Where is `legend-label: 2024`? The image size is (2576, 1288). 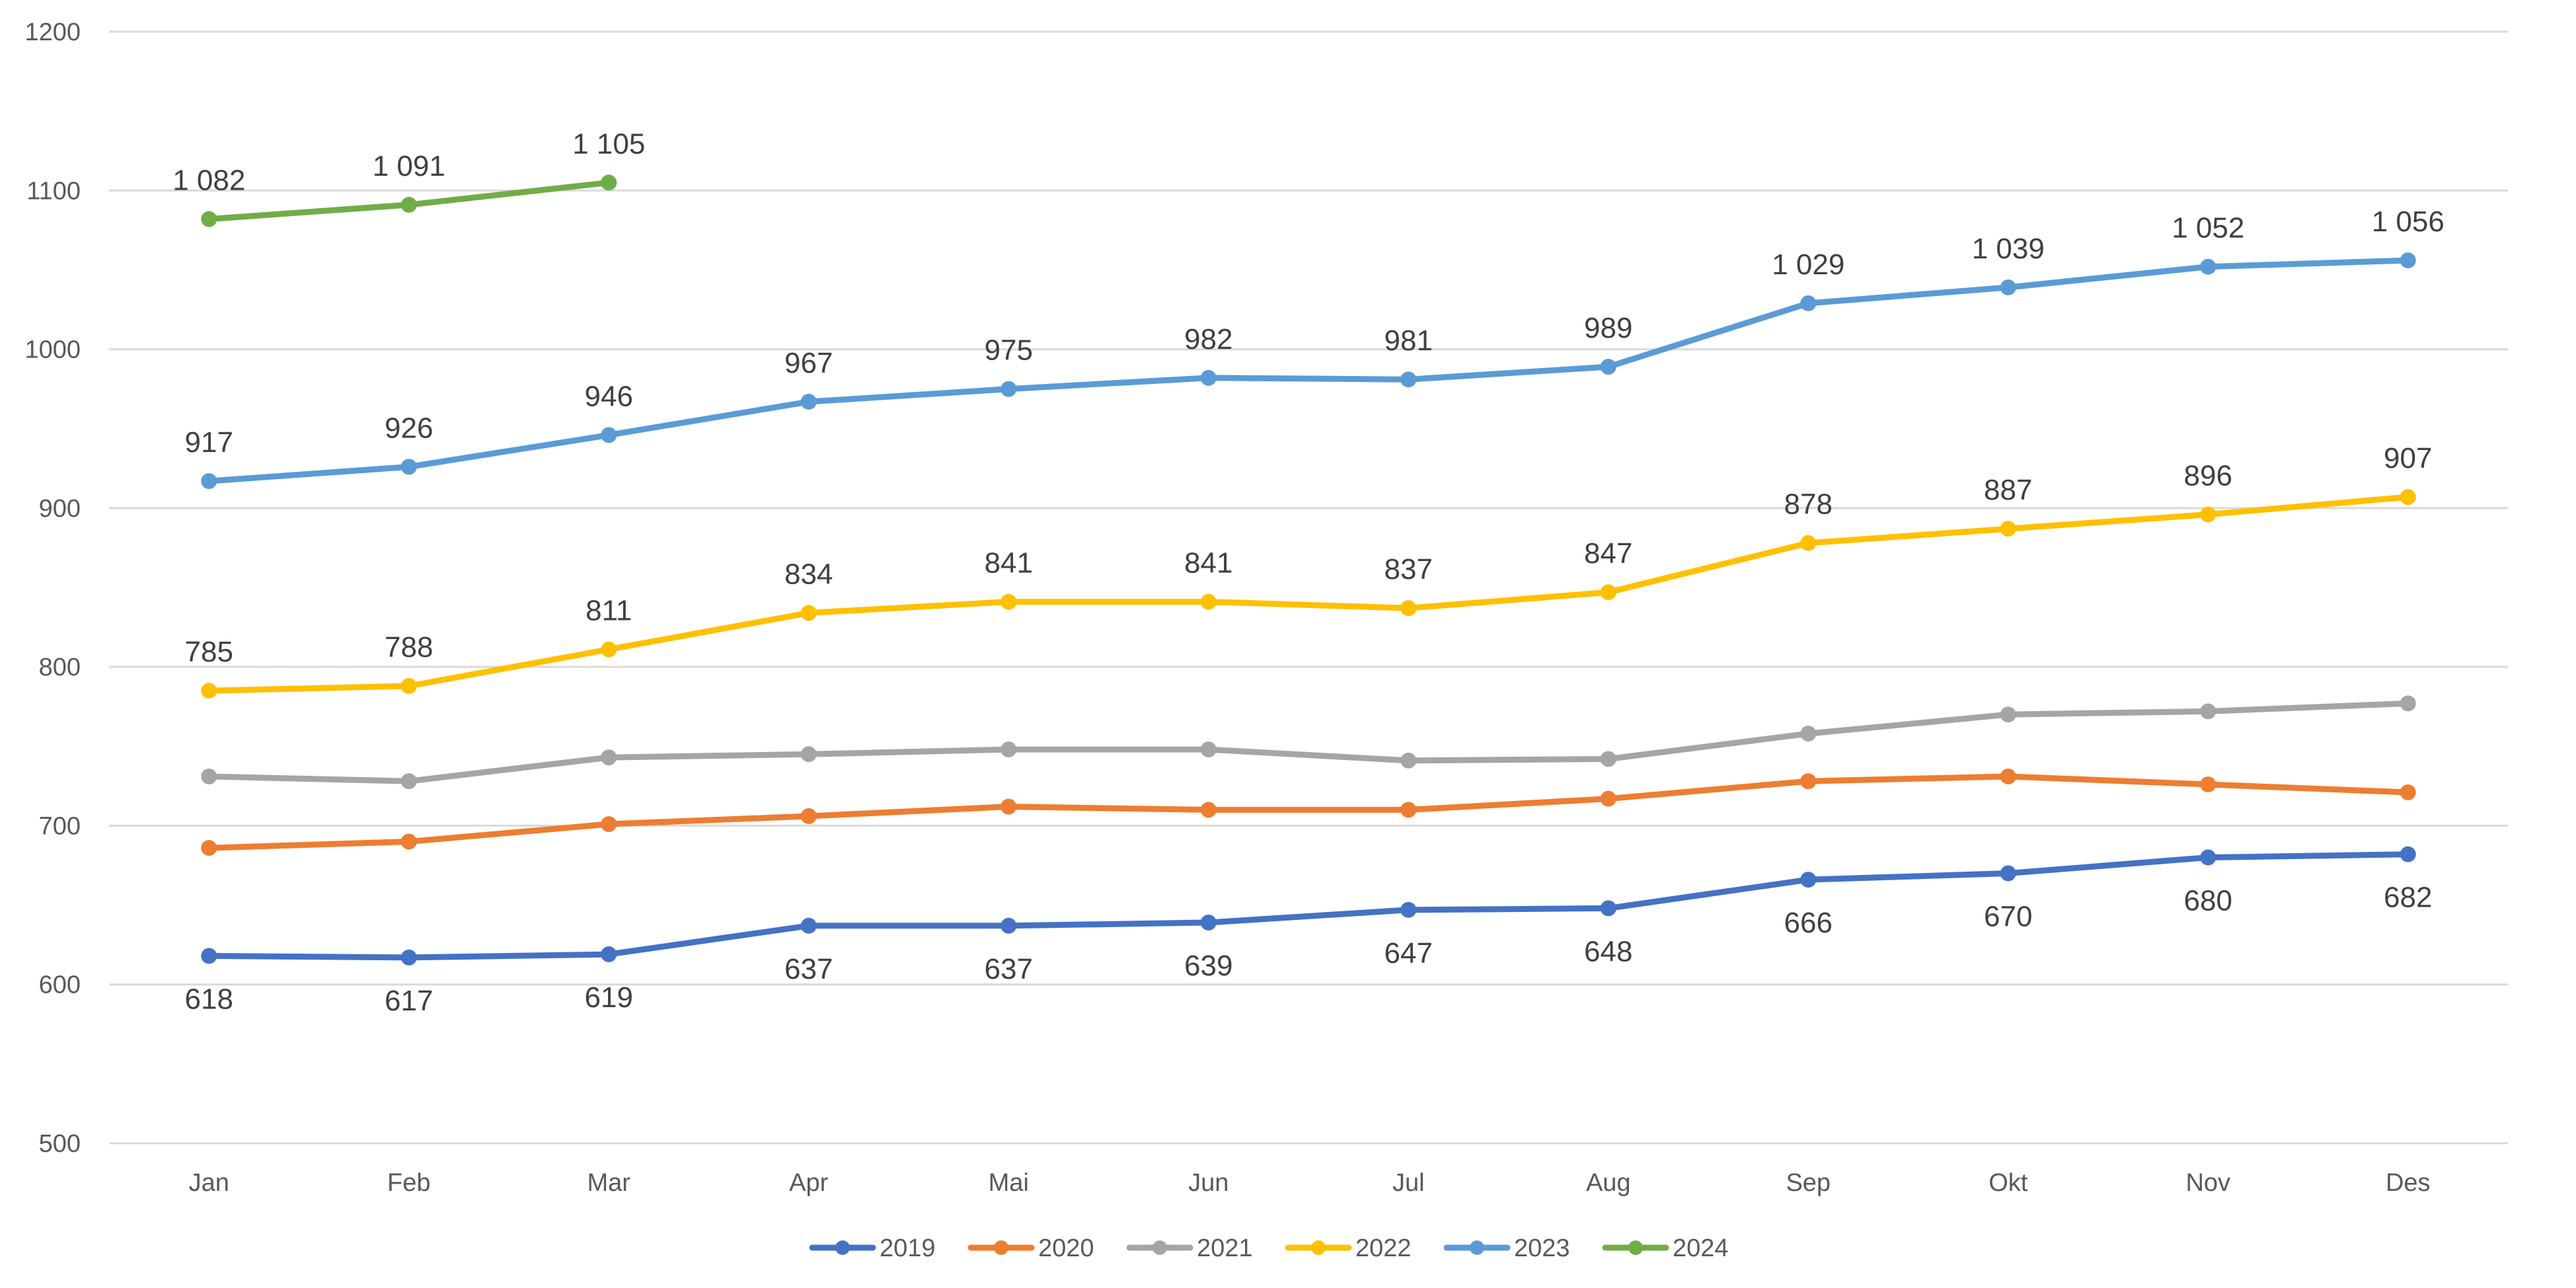
legend-label: 2024 is located at coordinates (1701, 1248).